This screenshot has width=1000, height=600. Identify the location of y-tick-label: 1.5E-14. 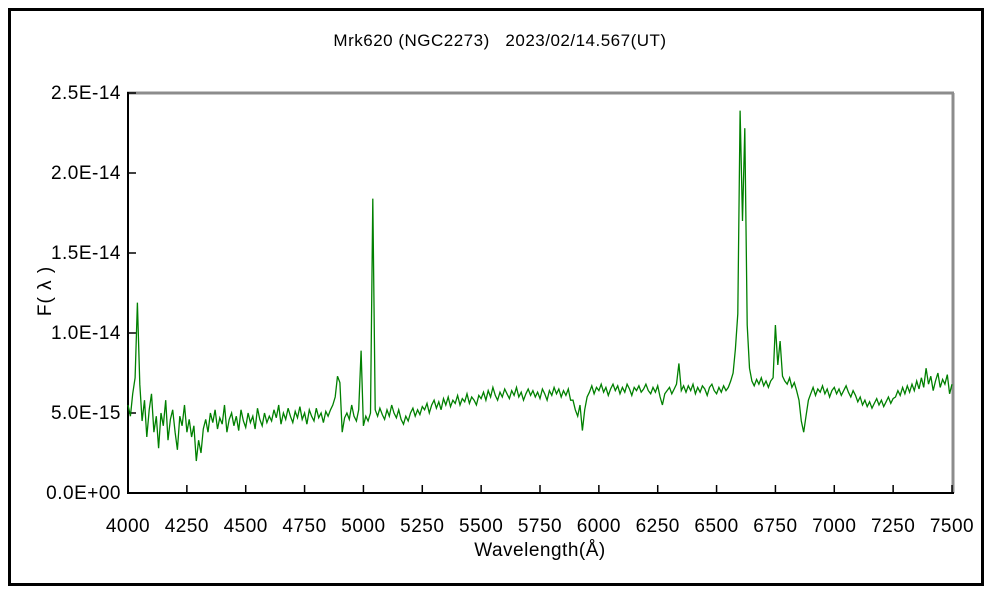
(86, 253).